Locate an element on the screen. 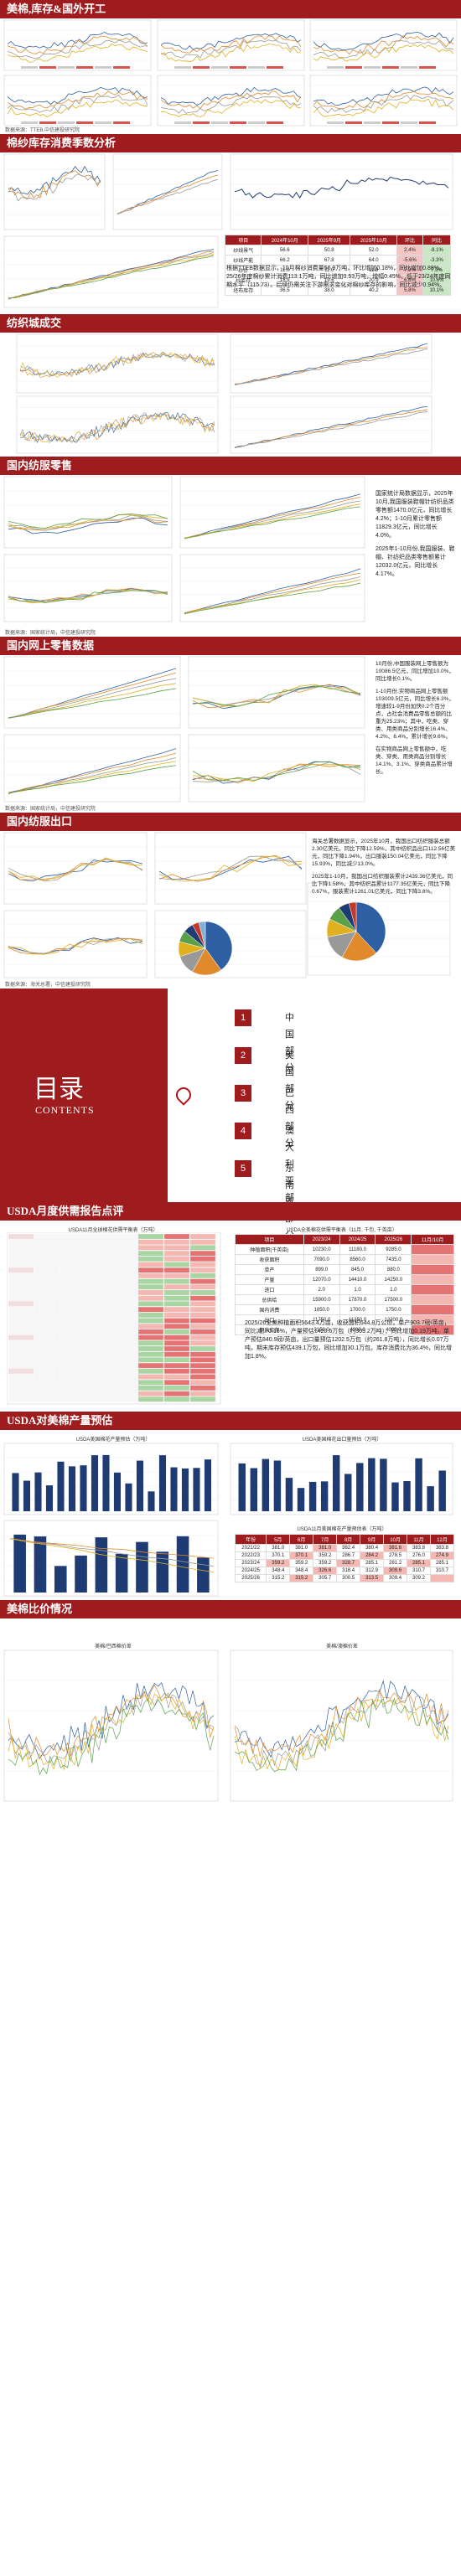 The height and width of the screenshot is (2576, 461). table-cell: 305.7 is located at coordinates (325, 1578).